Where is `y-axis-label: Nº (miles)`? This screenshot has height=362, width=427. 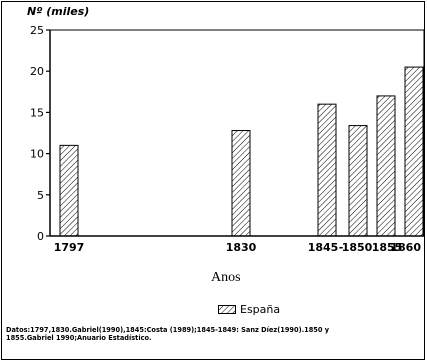 y-axis-label: Nº (miles) is located at coordinates (58, 11).